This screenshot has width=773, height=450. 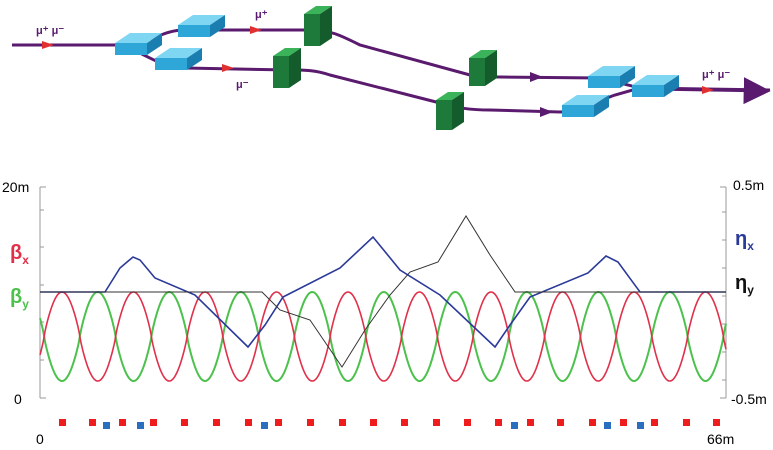 I want to click on beta-x-label: βx, so click(x=19, y=254).